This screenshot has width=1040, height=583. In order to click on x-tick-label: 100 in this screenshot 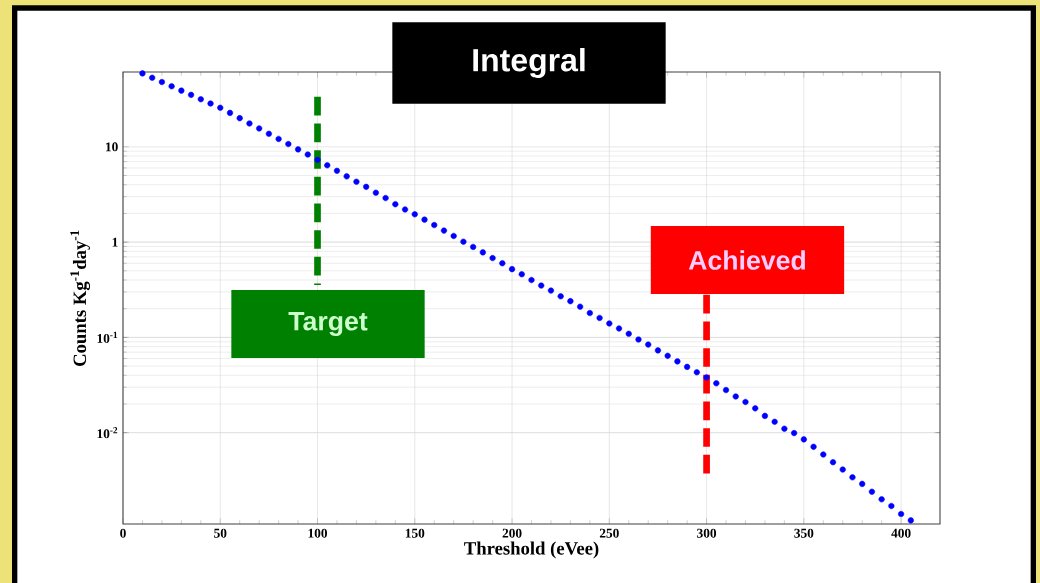, I will do `click(318, 533)`.